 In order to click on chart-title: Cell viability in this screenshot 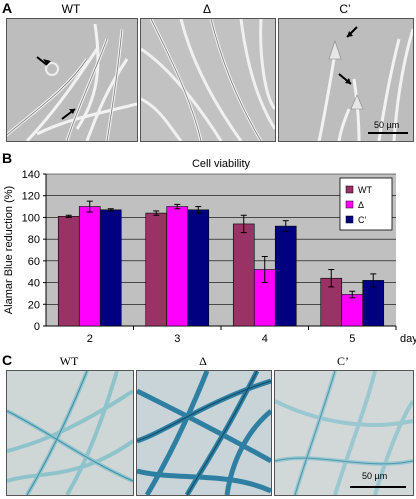, I will do `click(221, 164)`.